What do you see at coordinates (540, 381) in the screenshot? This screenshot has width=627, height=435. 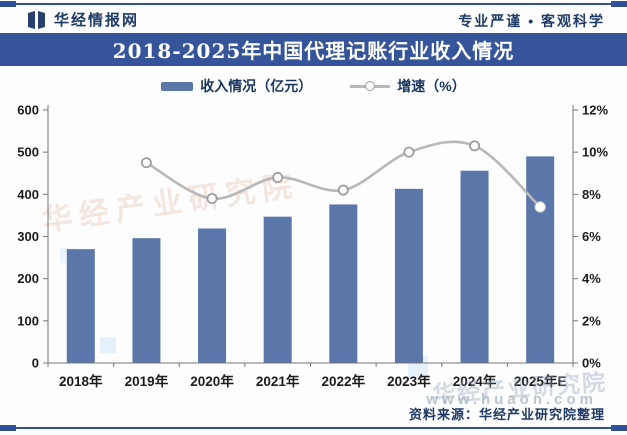 I see `x-axis-label: 2025年E` at bounding box center [540, 381].